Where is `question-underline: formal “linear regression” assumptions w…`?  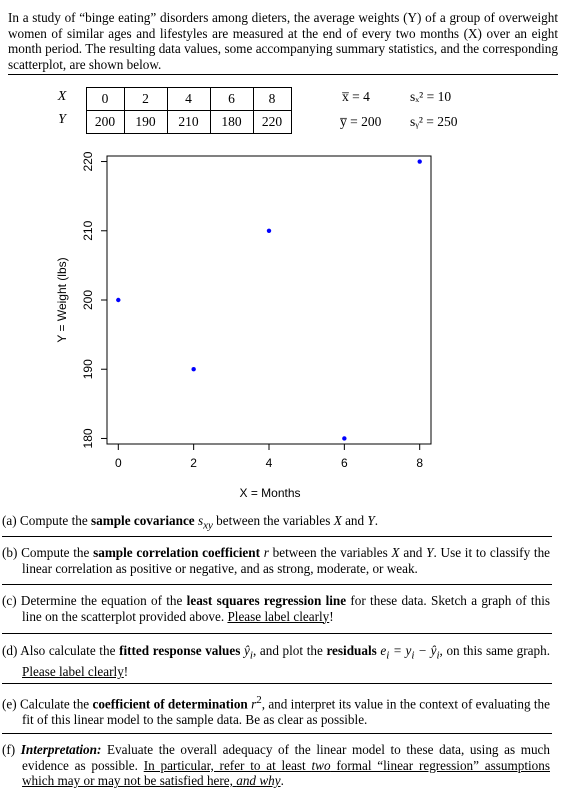
question-underline: formal “linear regression” assumptions w… is located at coordinates (286, 773).